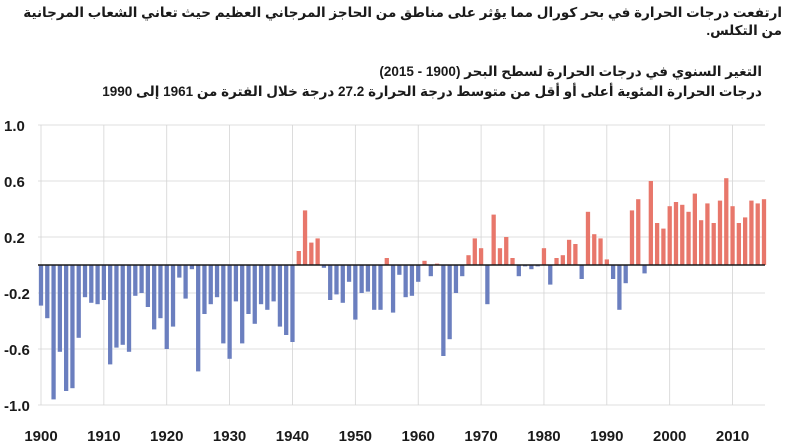 Image resolution: width=792 pixels, height=446 pixels. Describe the element at coordinates (198, 318) in the screenshot. I see `bar-1925` at that location.